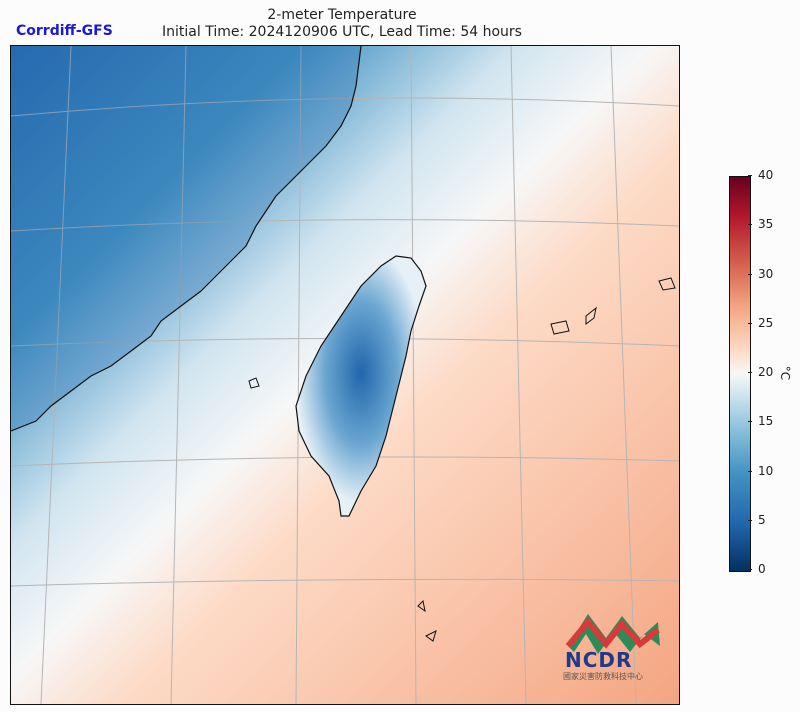  I want to click on taiwan-island, so click(361, 386).